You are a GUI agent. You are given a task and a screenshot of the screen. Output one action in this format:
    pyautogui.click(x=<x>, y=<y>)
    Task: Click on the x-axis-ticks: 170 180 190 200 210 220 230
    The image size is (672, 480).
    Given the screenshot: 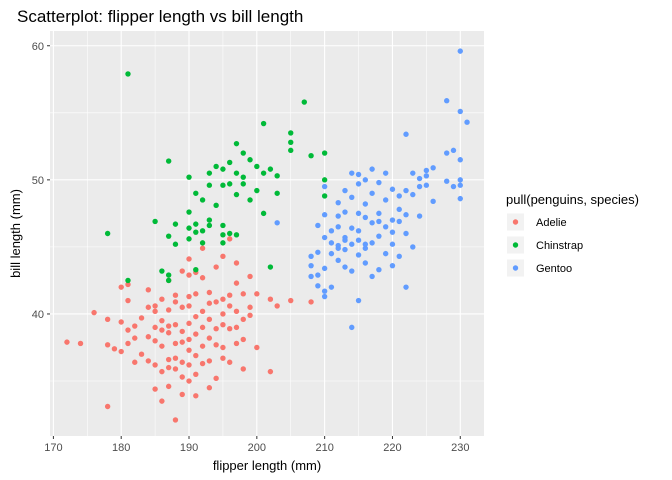 What is the action you would take?
    pyautogui.click(x=256, y=445)
    